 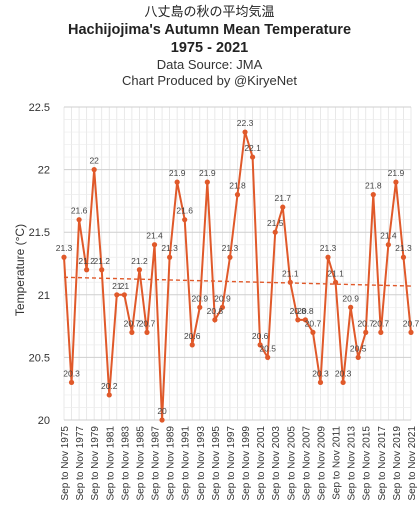 I want to click on japanese-title: 八丈島の秋の平均気温, so click(x=209, y=12).